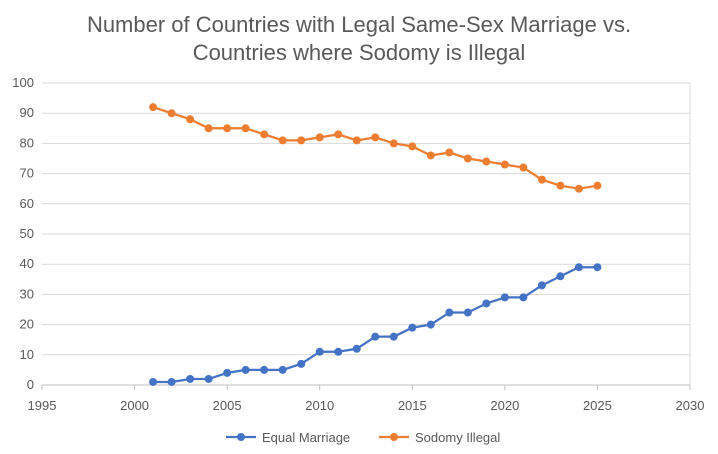  Describe the element at coordinates (27, 173) in the screenshot. I see `y-tick-label: 70` at that location.